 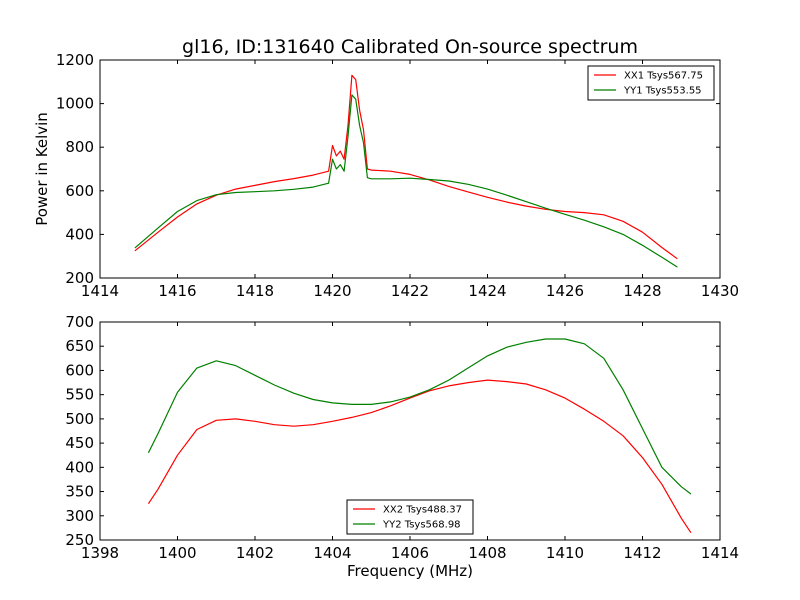 What do you see at coordinates (410, 571) in the screenshot?
I see `bottom-chart-x-axis-label: Frequency (MHz)` at bounding box center [410, 571].